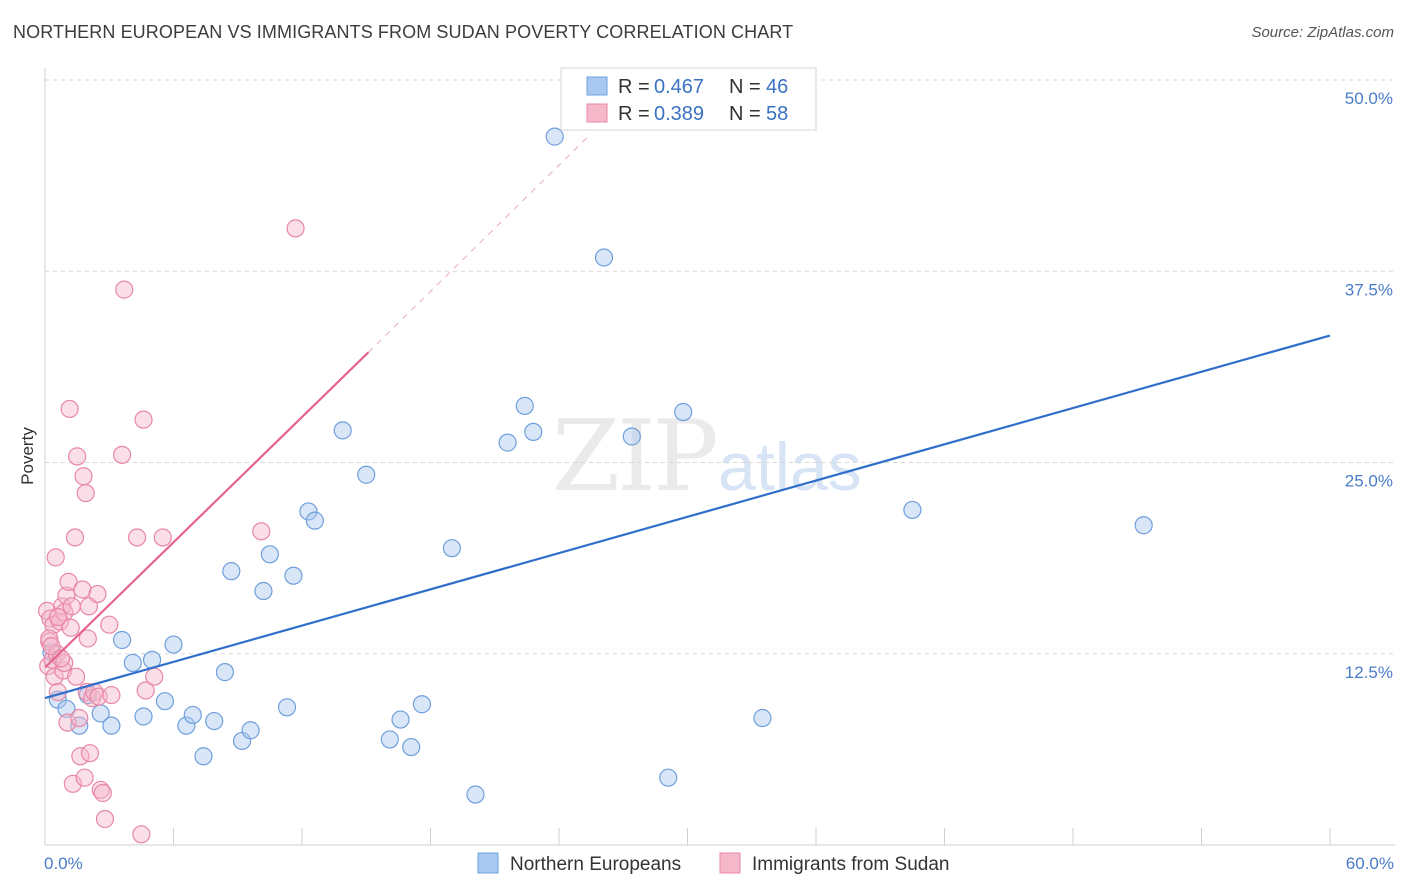 The image size is (1406, 892). What do you see at coordinates (777, 114) in the screenshot?
I see `stats-n-value-pink: 58` at bounding box center [777, 114].